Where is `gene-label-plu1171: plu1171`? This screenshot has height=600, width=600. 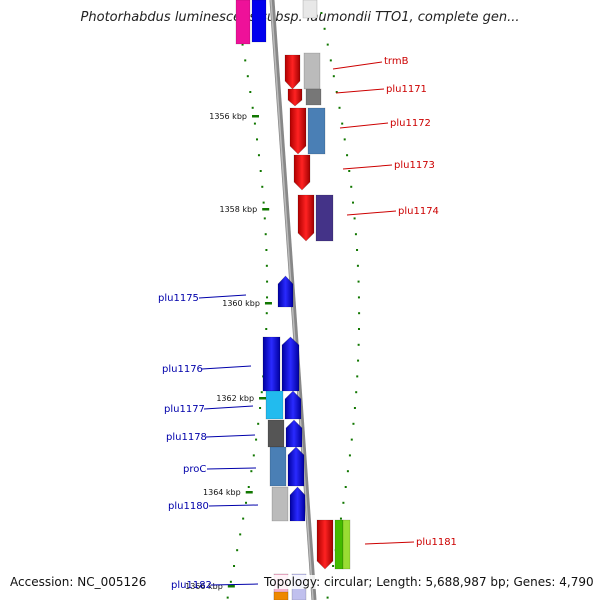 gene-label-plu1171: plu1171 is located at coordinates (406, 89).